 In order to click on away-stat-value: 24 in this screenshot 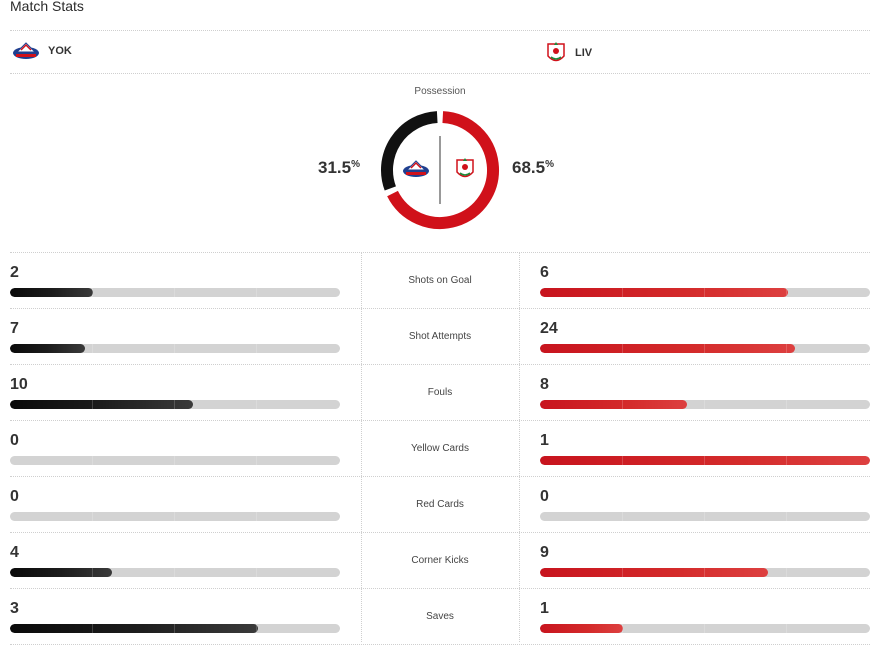, I will do `click(549, 328)`.